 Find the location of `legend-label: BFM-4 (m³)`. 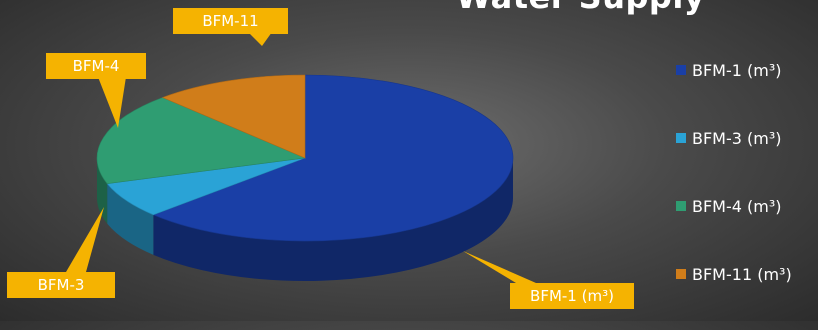

legend-label: BFM-4 (m³) is located at coordinates (737, 206).